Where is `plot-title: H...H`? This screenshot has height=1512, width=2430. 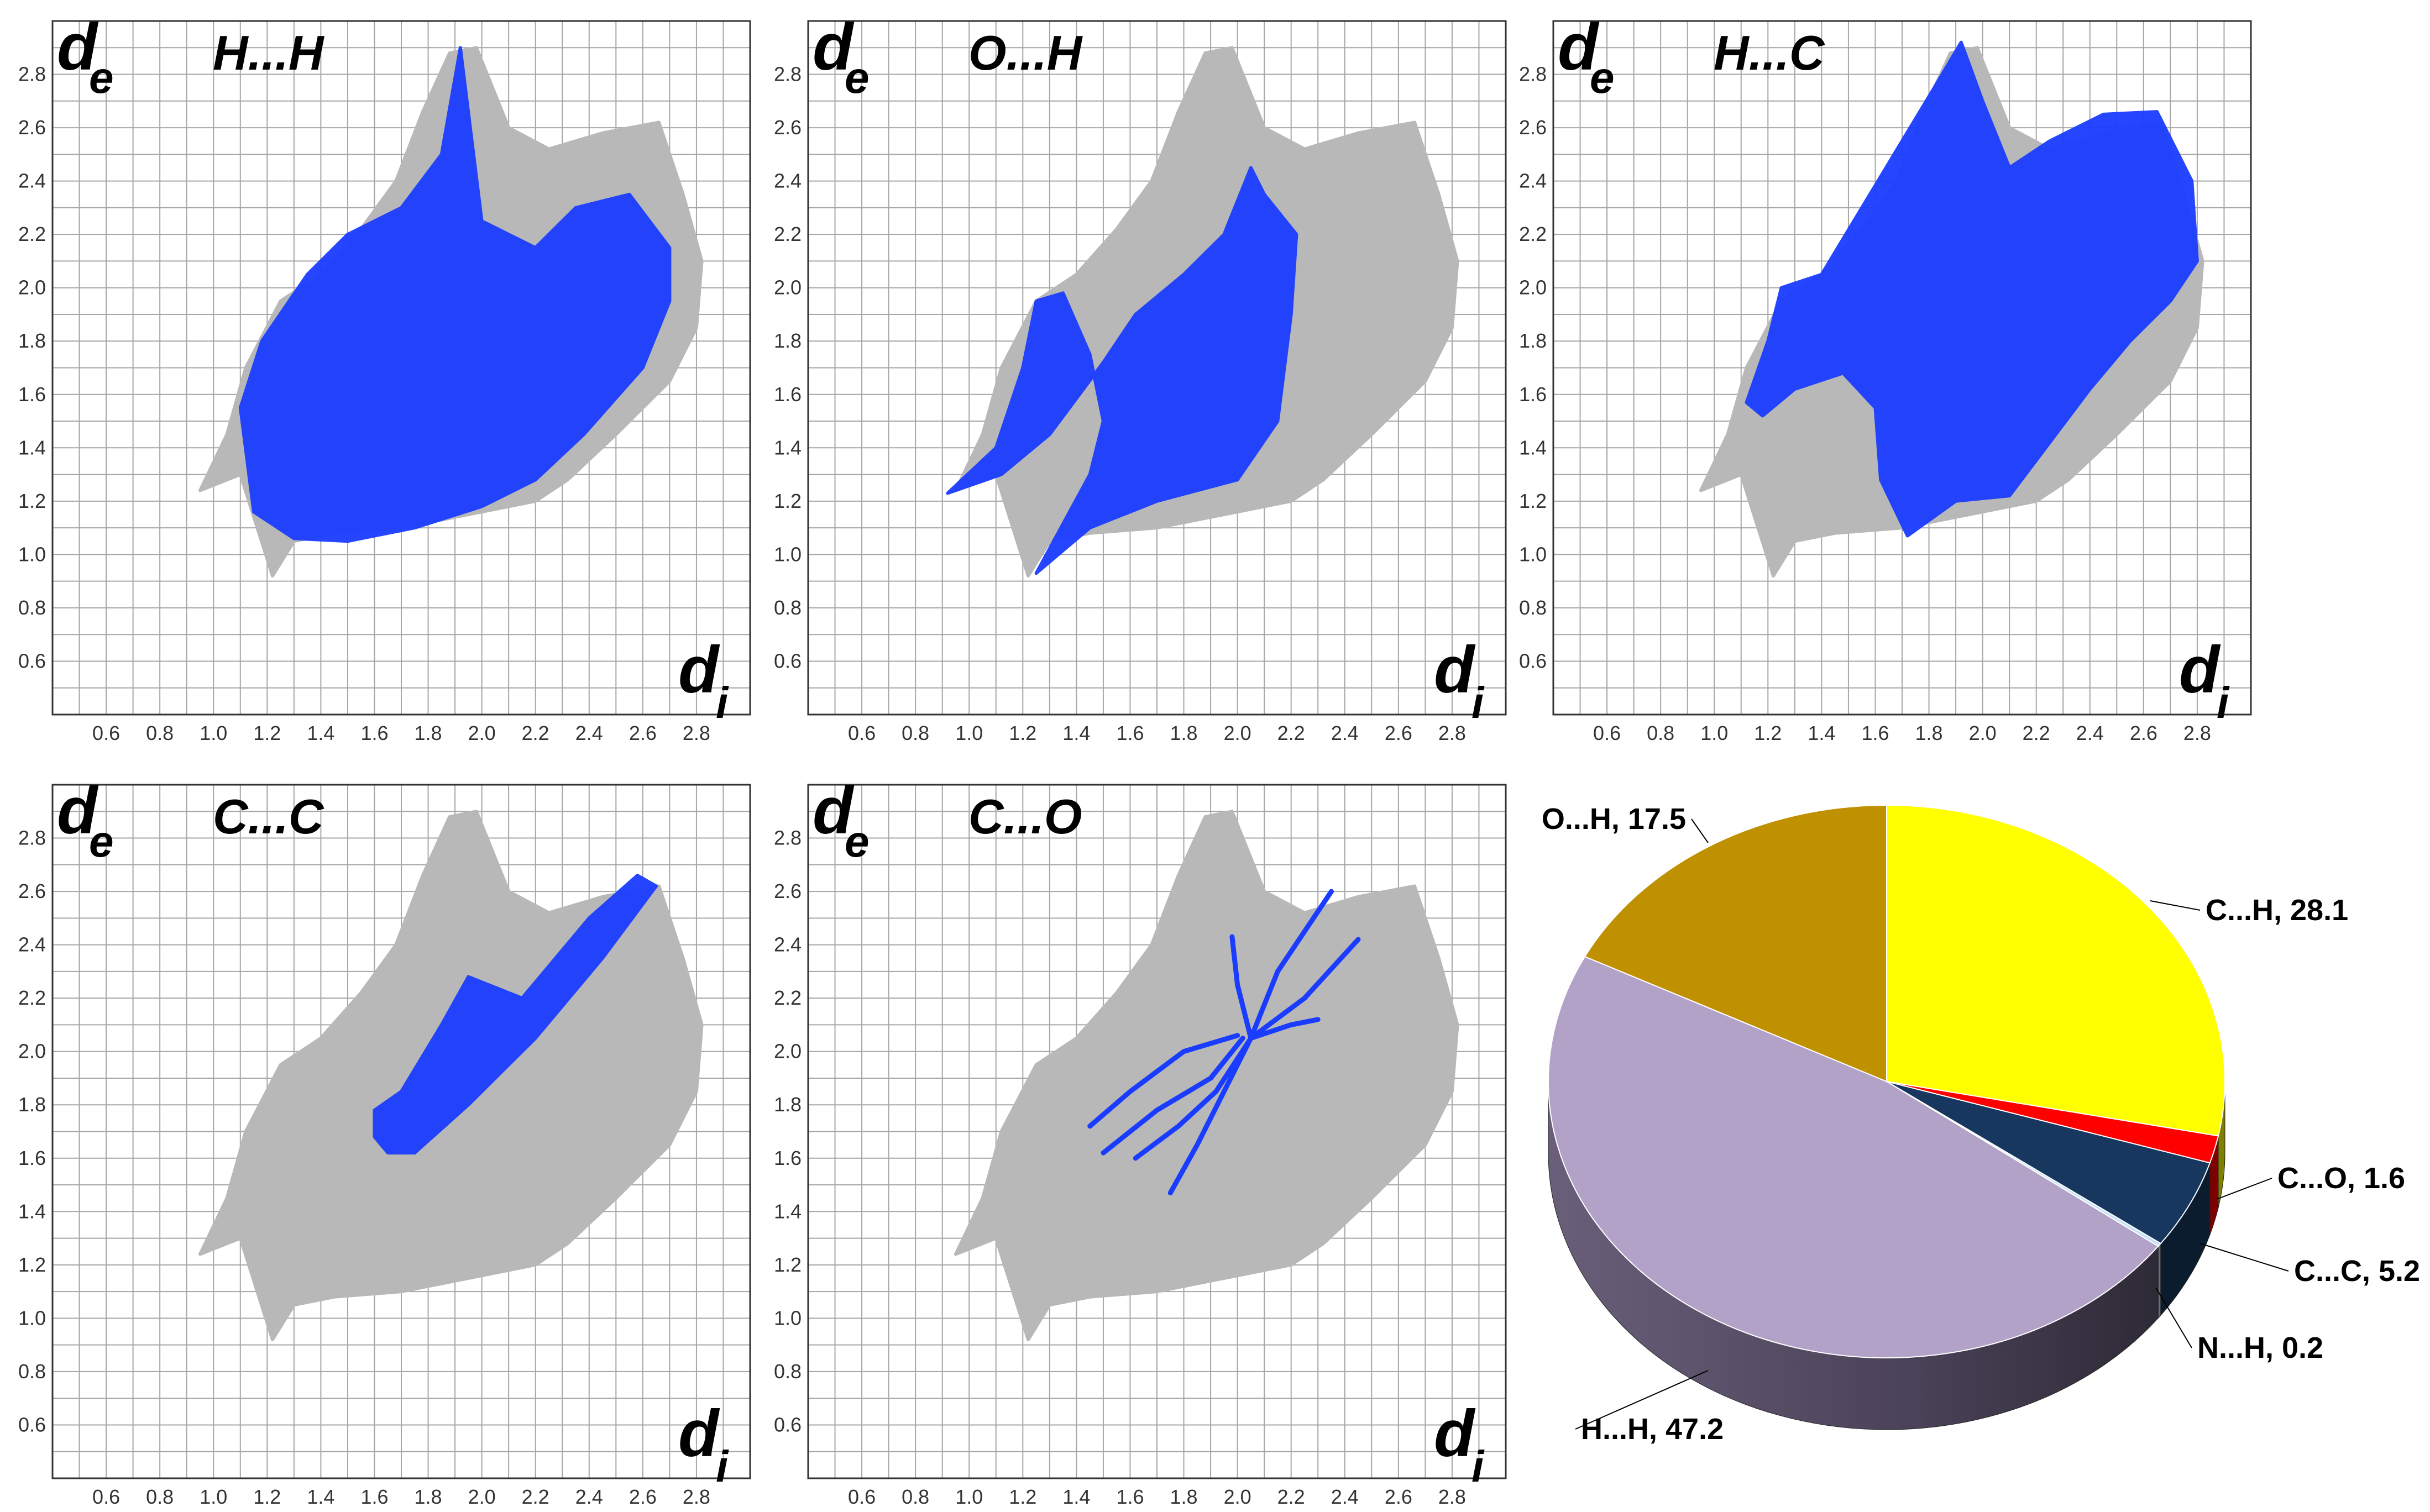
plot-title: H...H is located at coordinates (269, 53).